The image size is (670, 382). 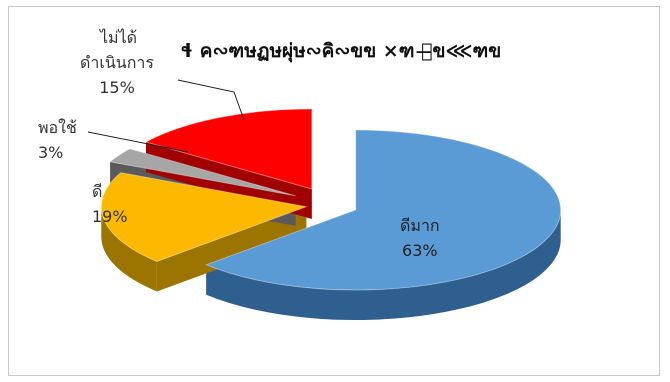 What do you see at coordinates (341, 51) in the screenshot?
I see `chart-title: ɬ ค∾ฑษฏษผุ่ษ∾คิ∾ขข ×ฑ ผ̶ข⋘ฑข` at bounding box center [341, 51].